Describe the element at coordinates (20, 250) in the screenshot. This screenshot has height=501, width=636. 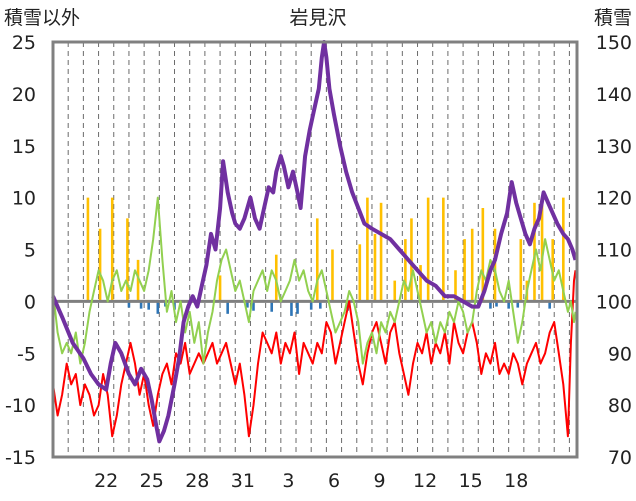
I see `left-axis-ticks: 25 20 15 10 5 0 -5 -10 -15` at that location.